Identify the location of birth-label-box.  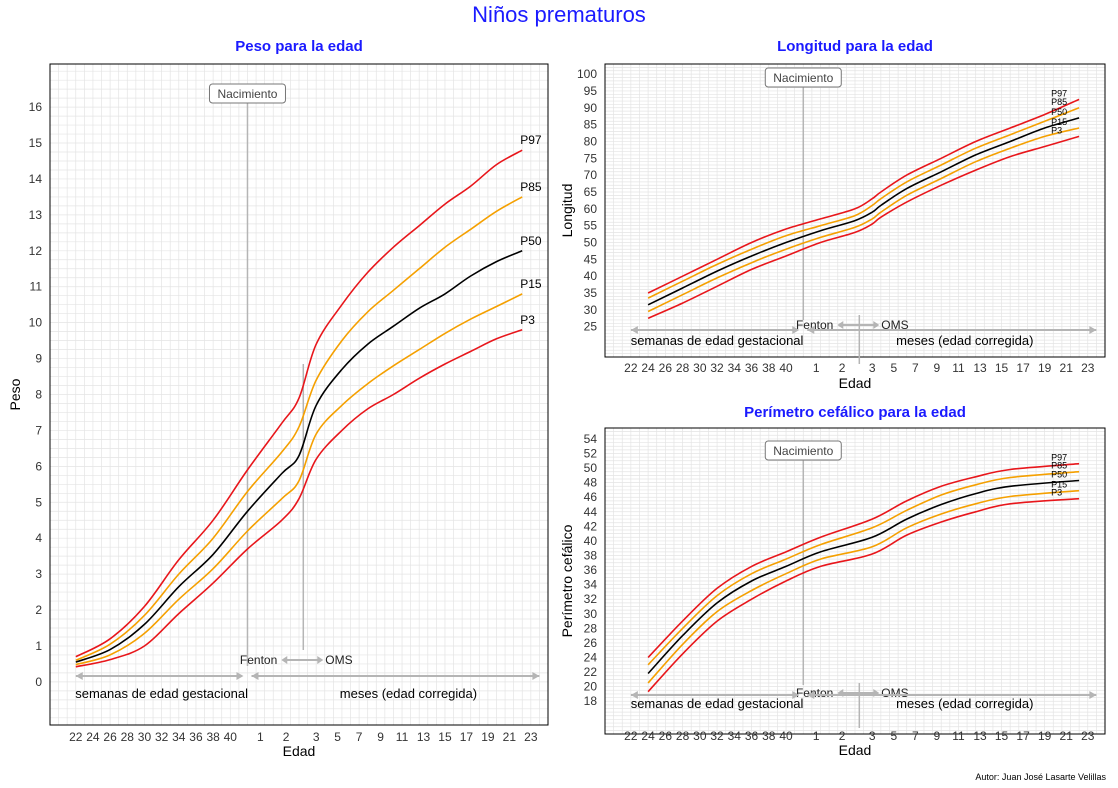
(247, 93).